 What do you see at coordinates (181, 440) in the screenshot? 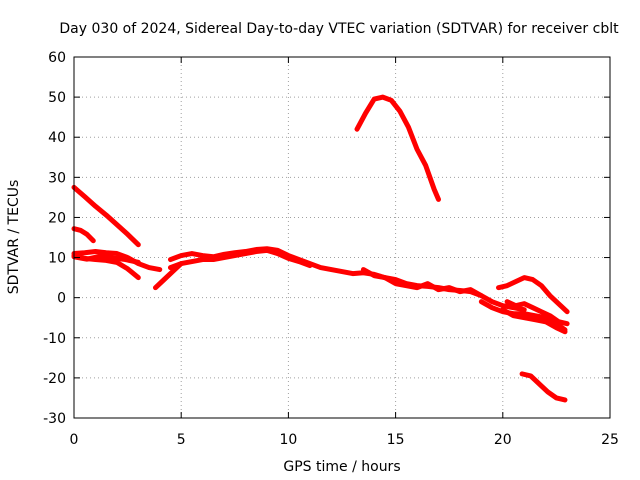
I see `x-tick-label: 5` at bounding box center [181, 440].